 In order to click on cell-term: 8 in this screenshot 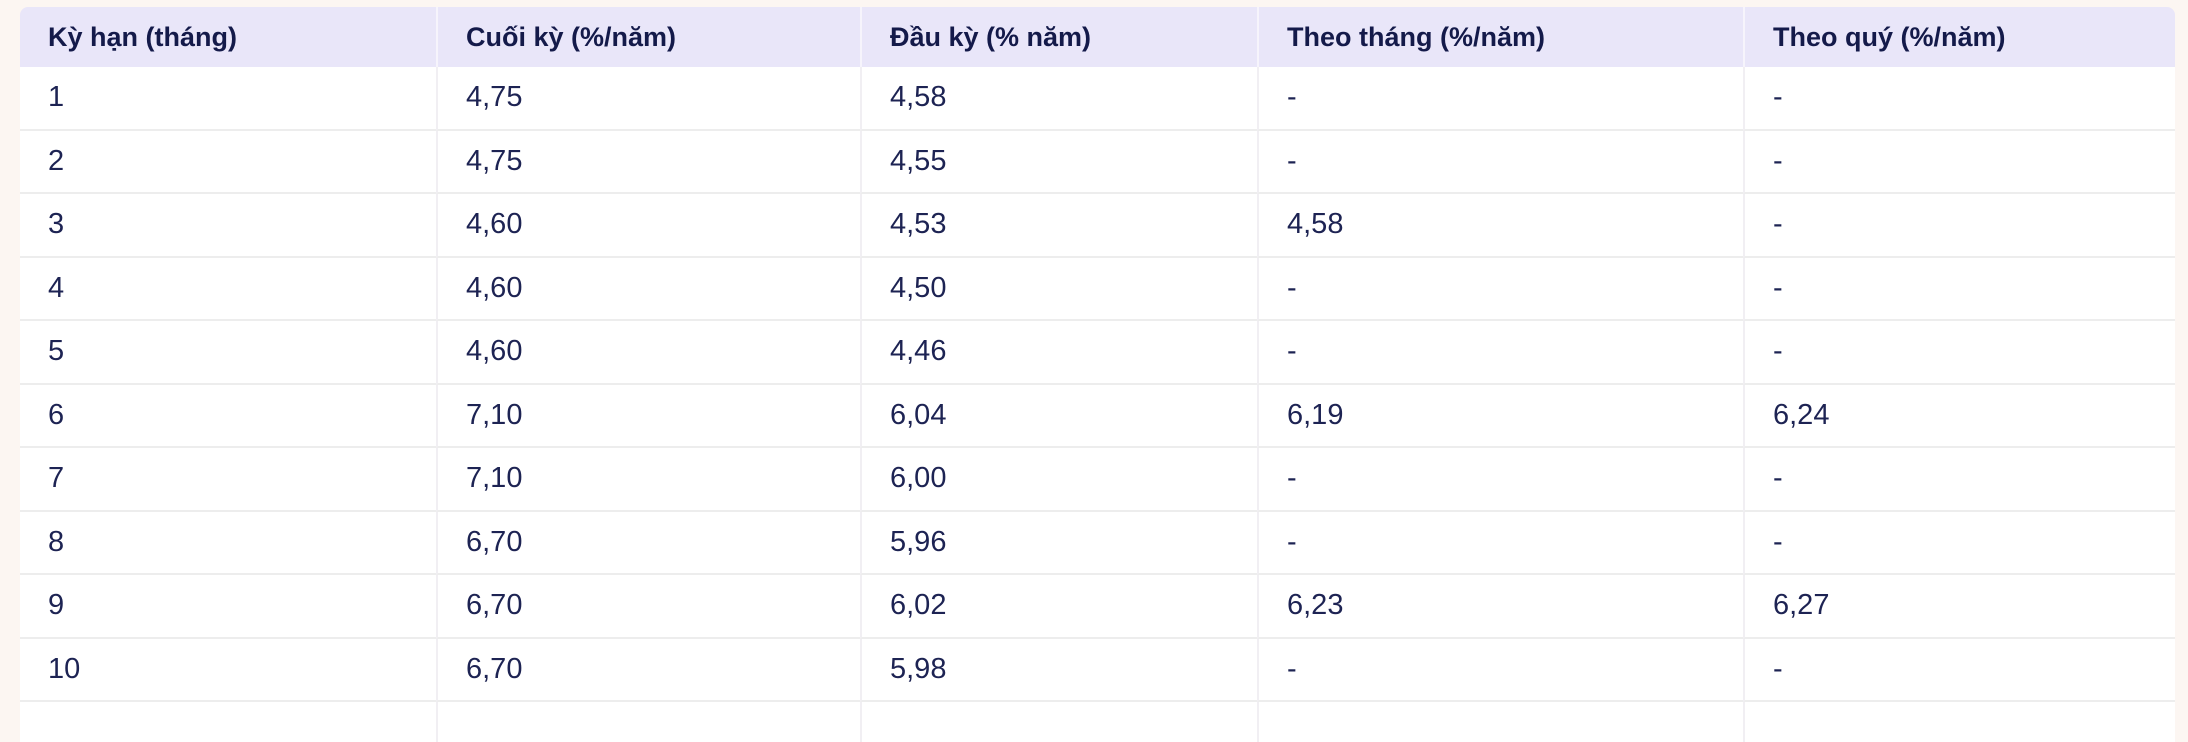, I will do `click(228, 543)`.